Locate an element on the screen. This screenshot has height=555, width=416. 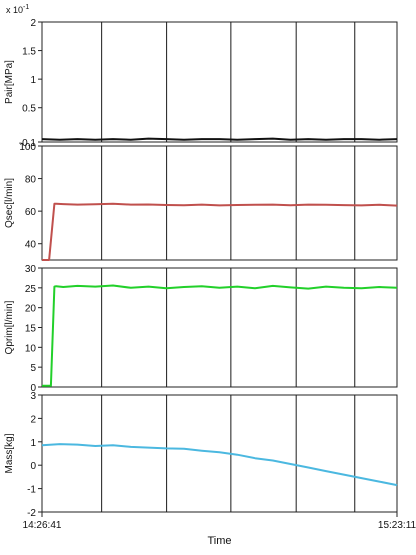
y-axis-label: Qsec[l/min] is located at coordinates (9, 203).